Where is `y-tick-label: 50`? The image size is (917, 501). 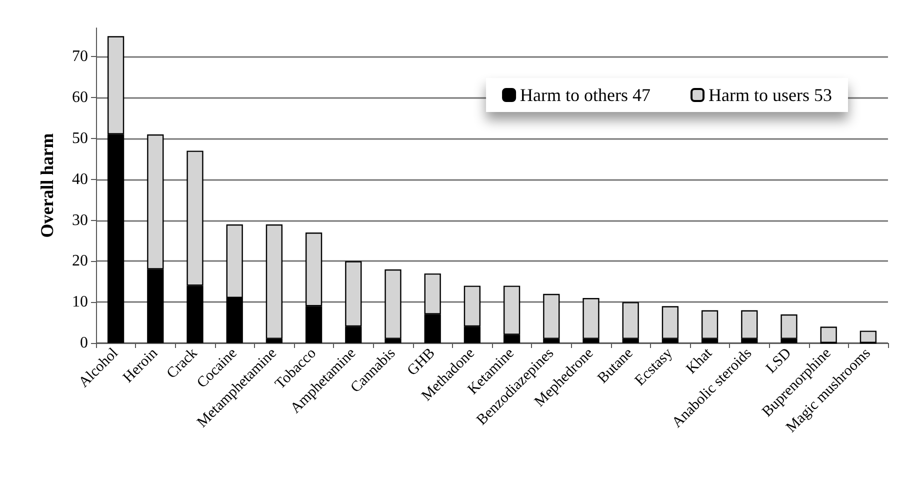
y-tick-label: 50 is located at coordinates (80, 138).